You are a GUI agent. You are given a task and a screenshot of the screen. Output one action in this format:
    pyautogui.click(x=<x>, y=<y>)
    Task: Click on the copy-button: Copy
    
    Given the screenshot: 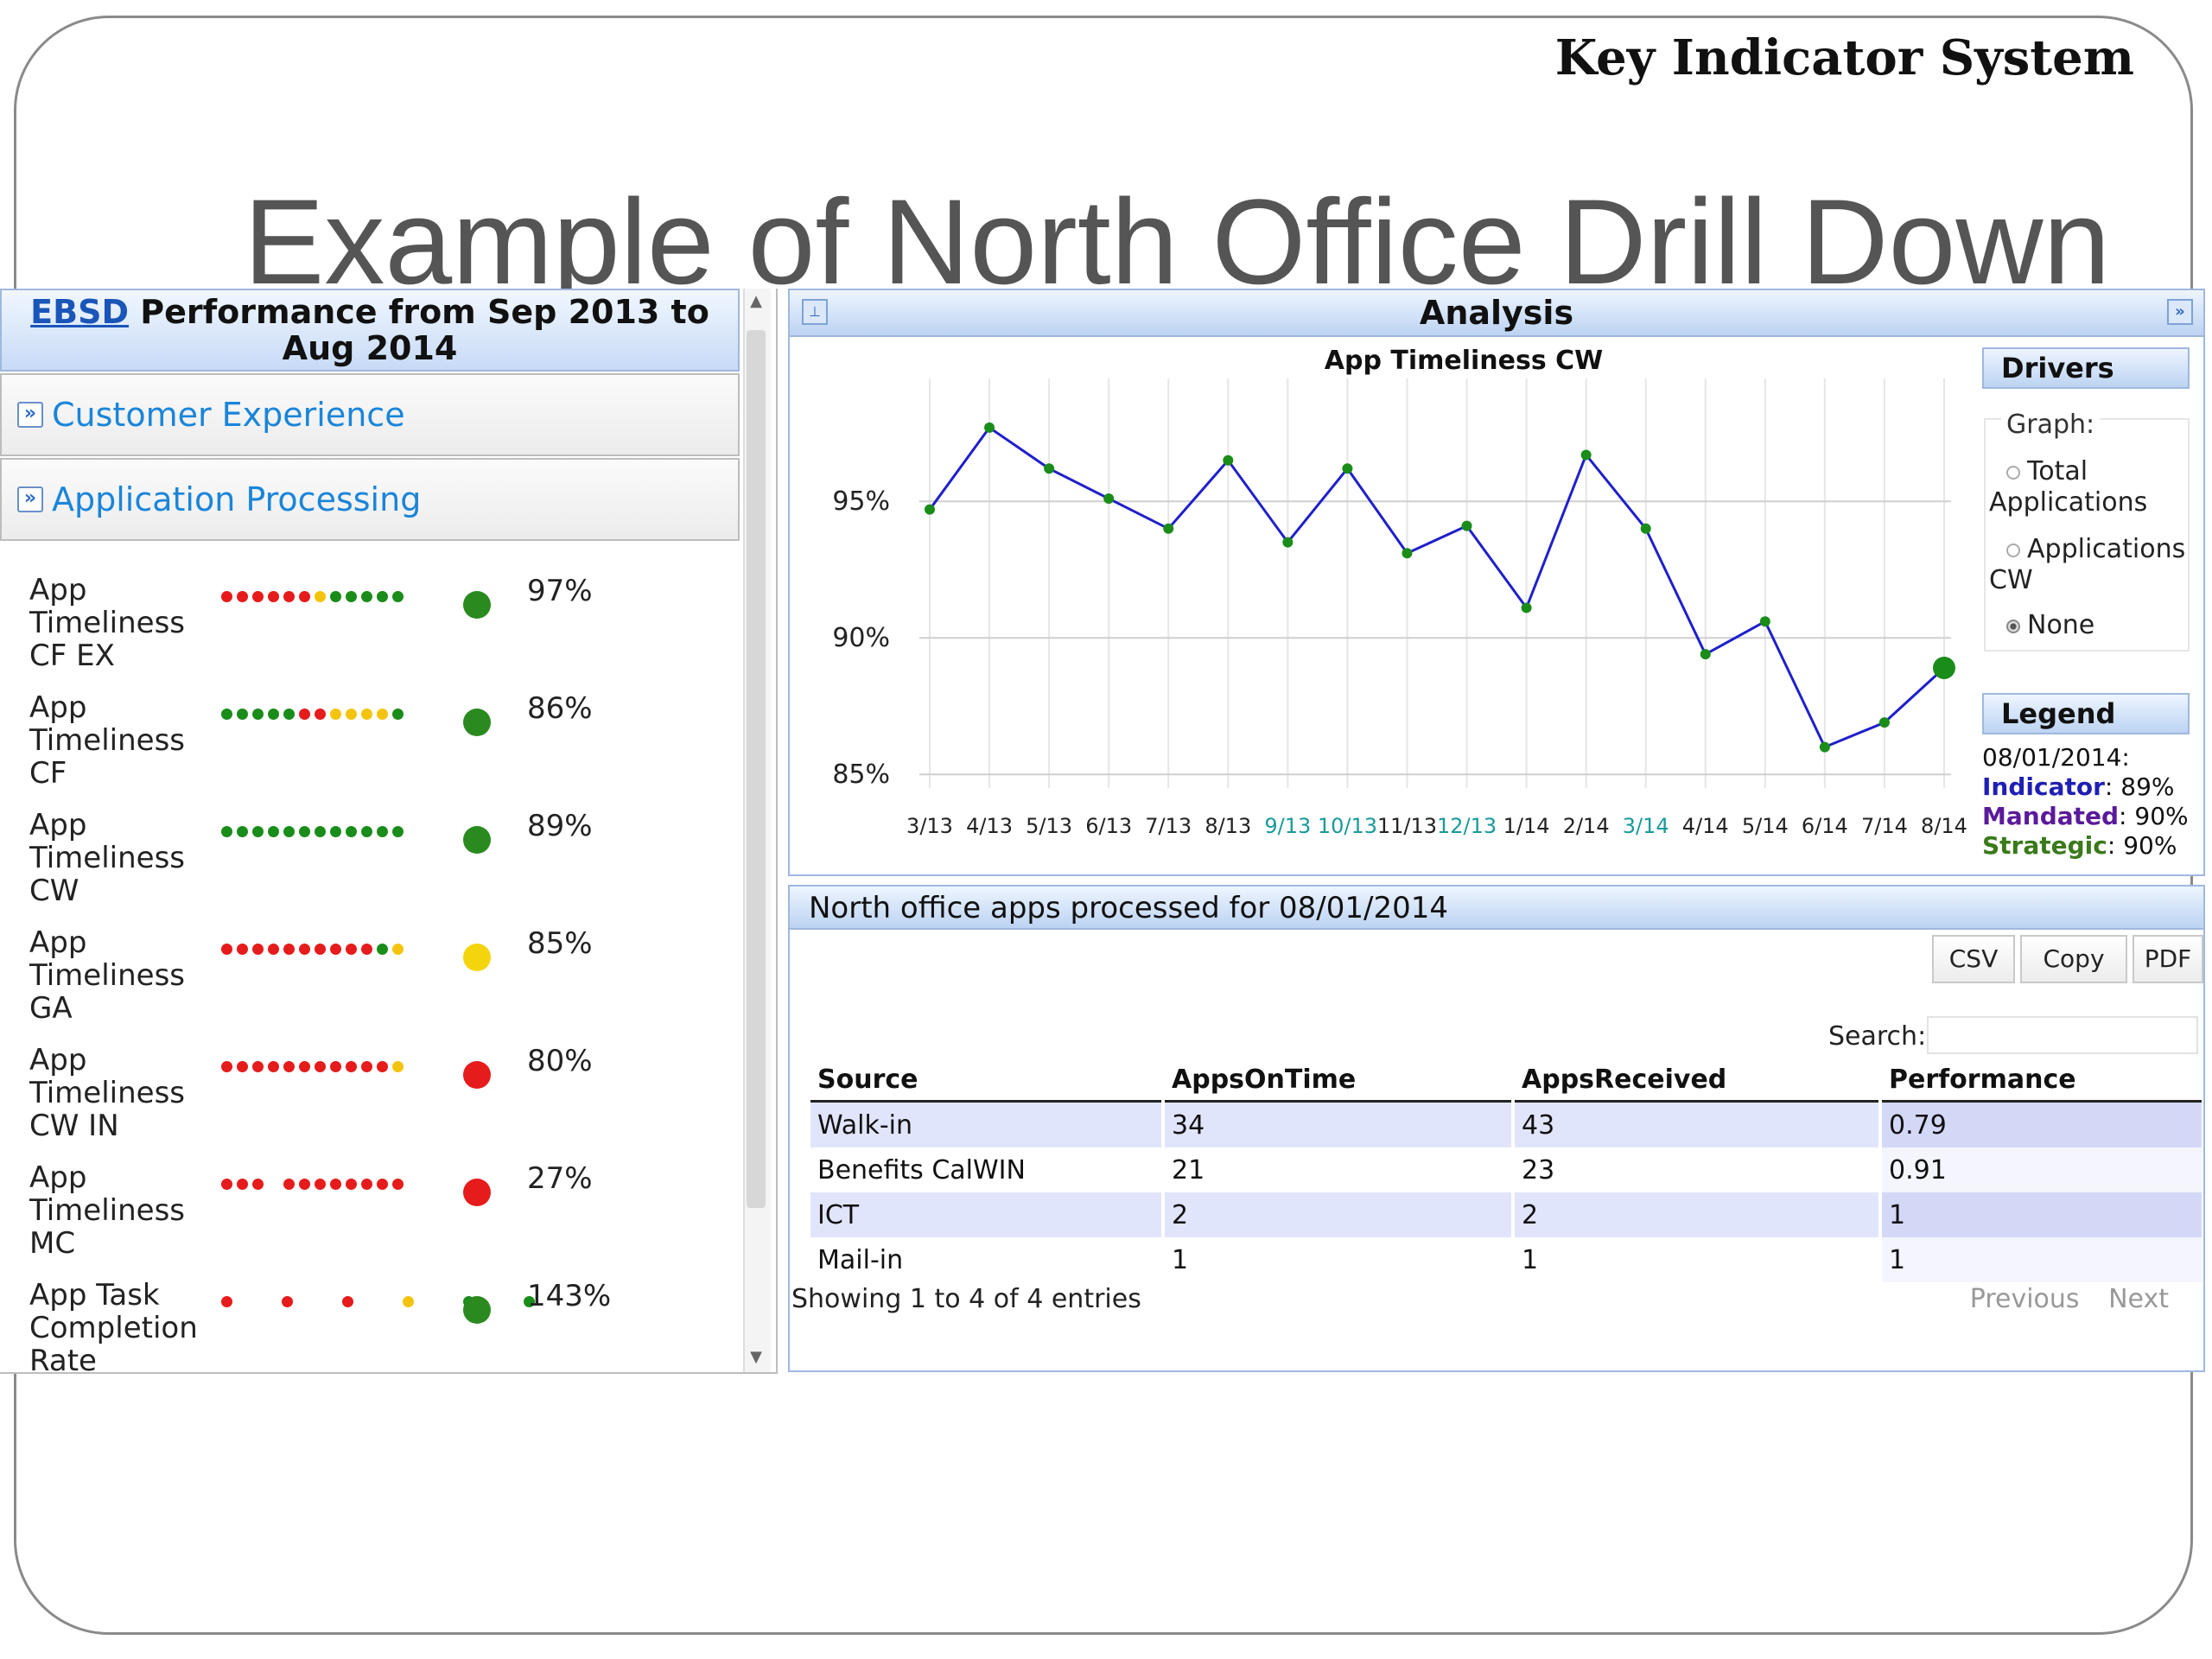 What is the action you would take?
    pyautogui.click(x=2073, y=959)
    